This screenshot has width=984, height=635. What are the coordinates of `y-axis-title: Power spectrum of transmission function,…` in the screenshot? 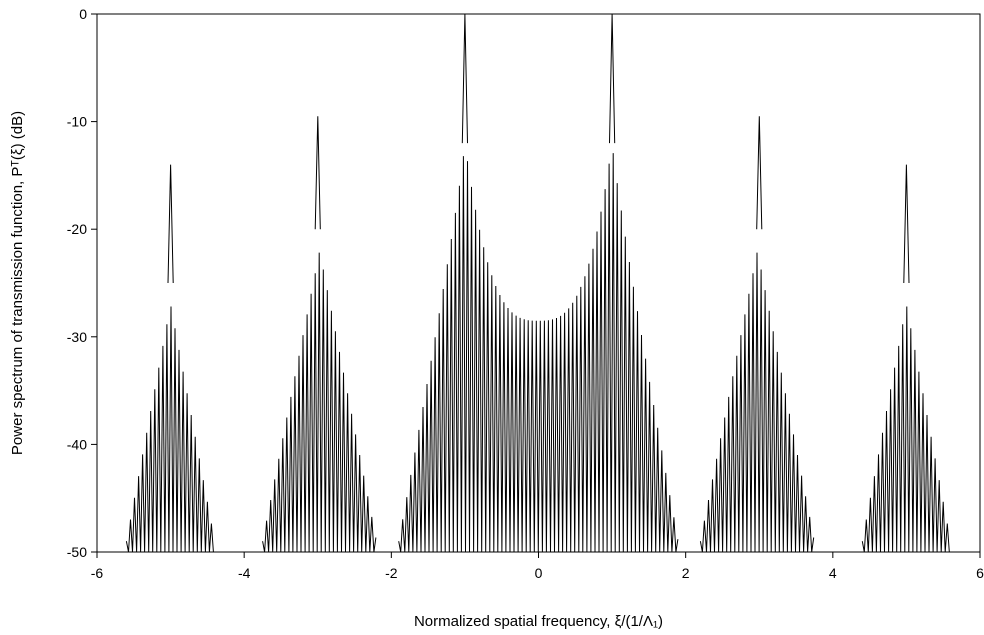 It's located at (17, 283).